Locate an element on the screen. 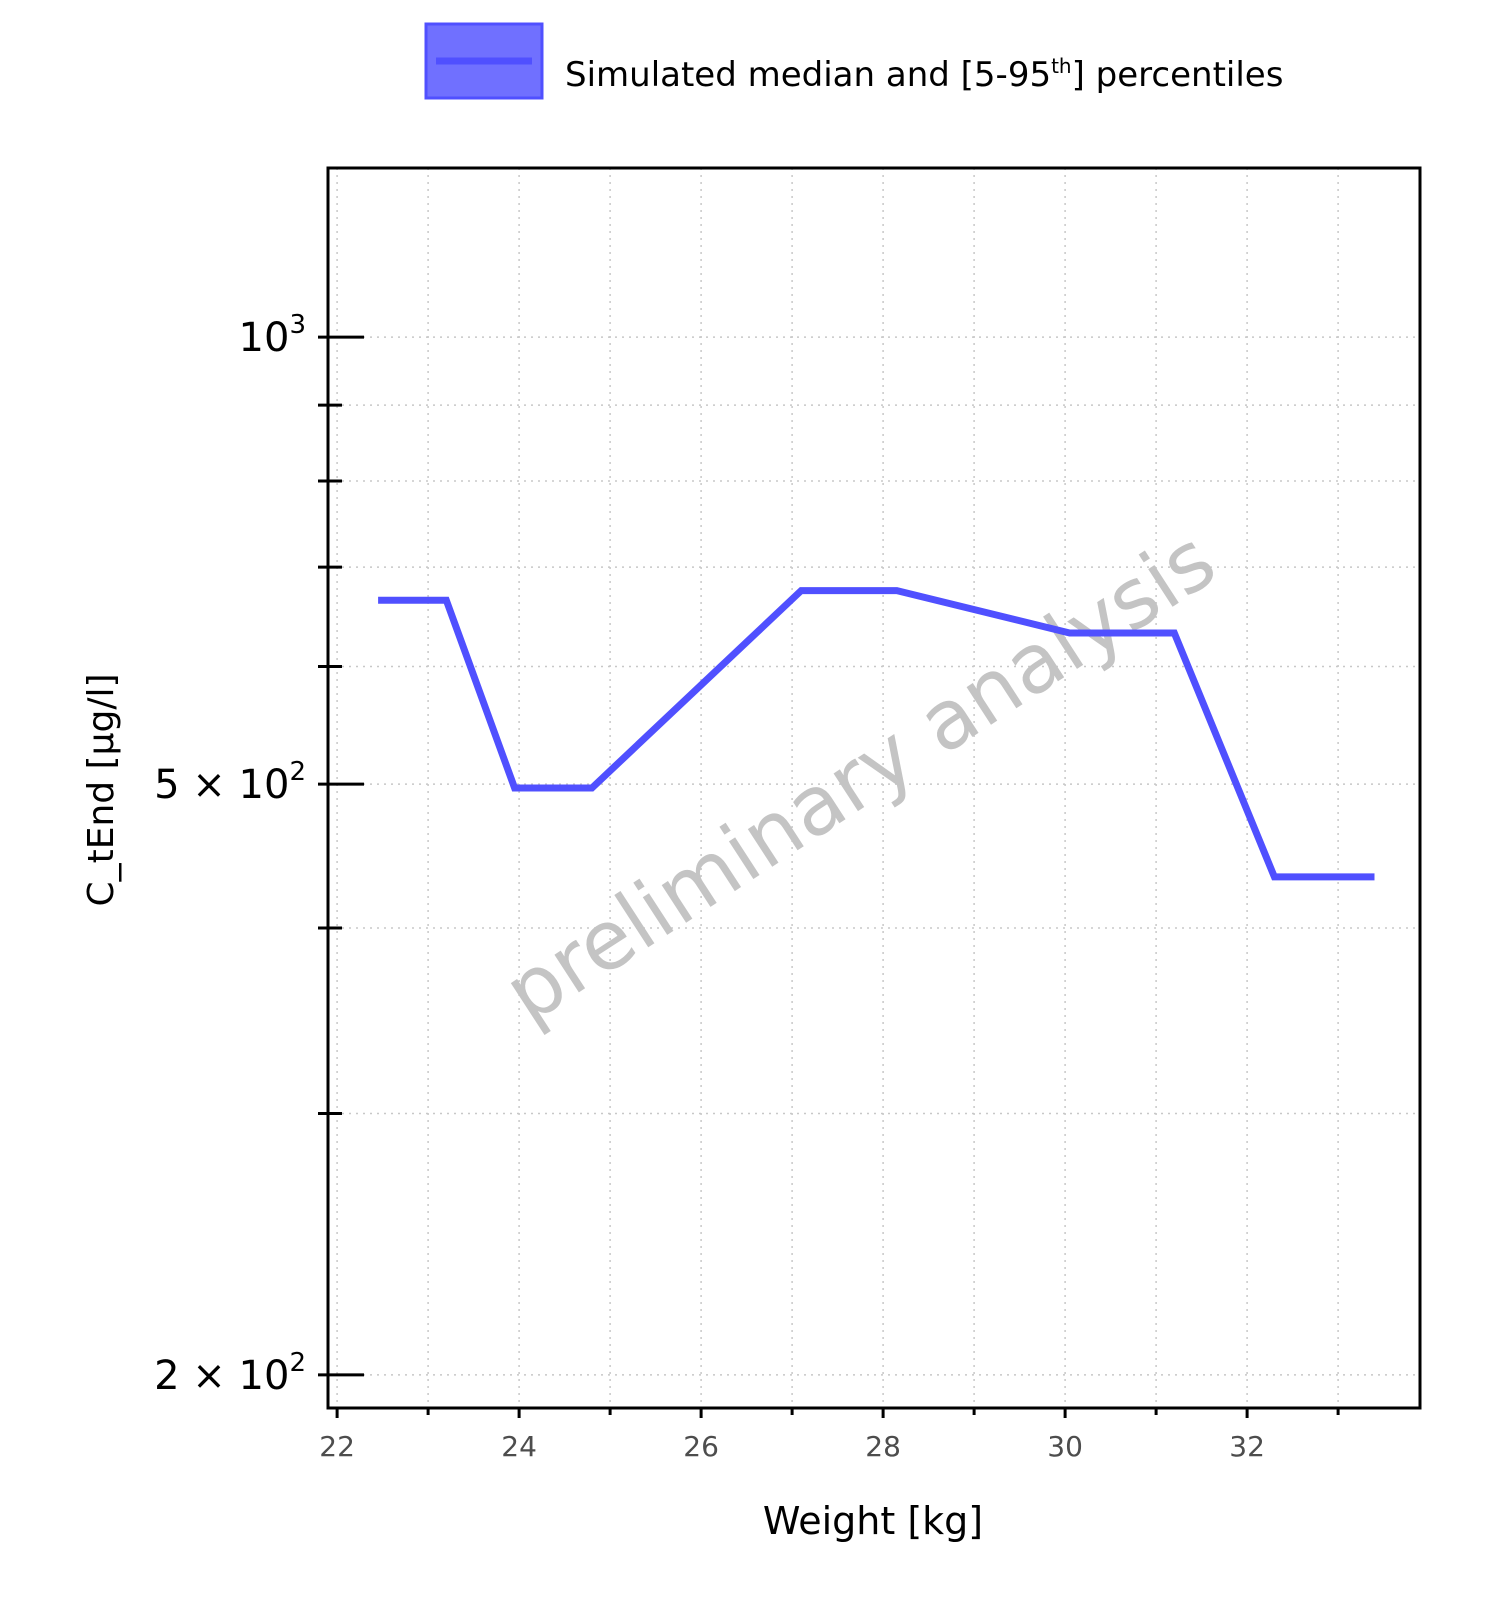  y-tick-label: 5 × 10² is located at coordinates (230, 782).